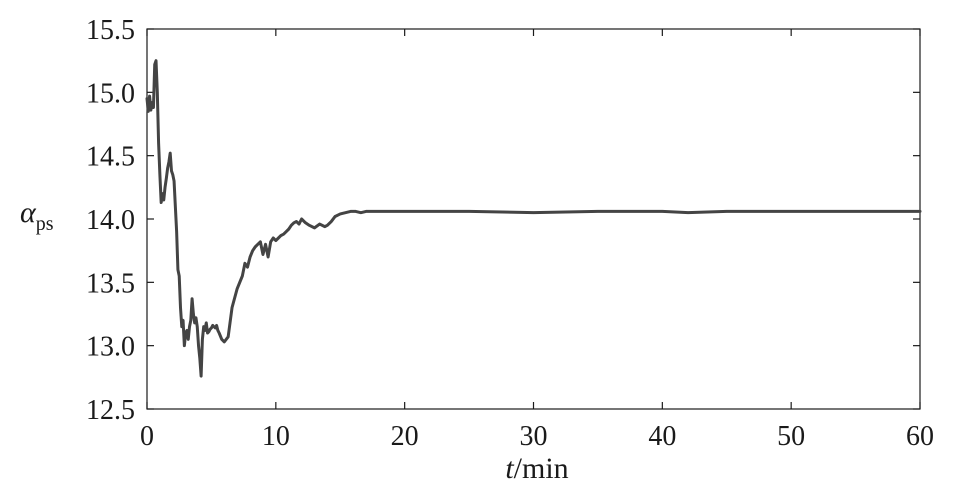 The image size is (970, 492). Describe the element at coordinates (405, 436) in the screenshot. I see `x-tick-label: 20` at that location.